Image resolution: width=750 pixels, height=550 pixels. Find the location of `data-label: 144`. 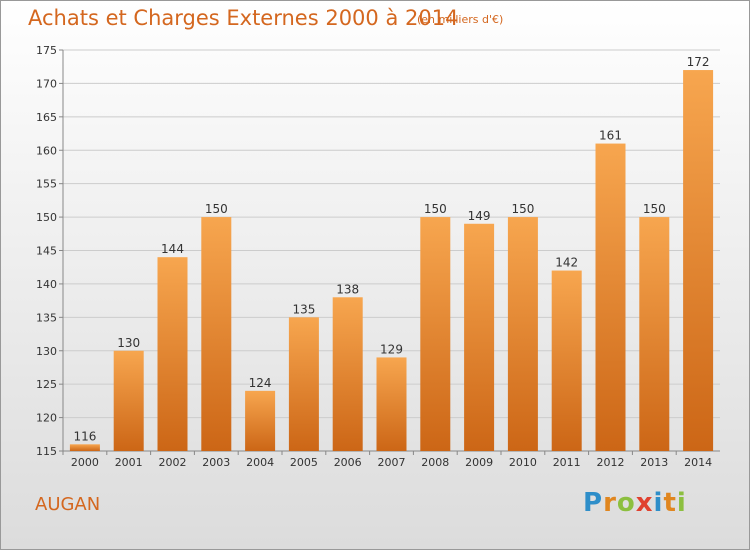

data-label: 144 is located at coordinates (172, 249).